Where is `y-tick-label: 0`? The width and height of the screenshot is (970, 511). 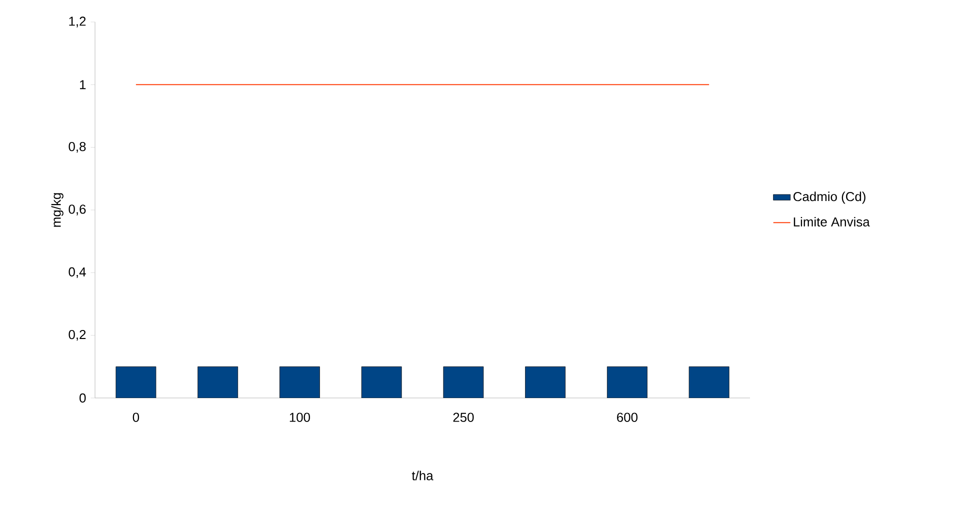 y-tick-label: 0 is located at coordinates (83, 398).